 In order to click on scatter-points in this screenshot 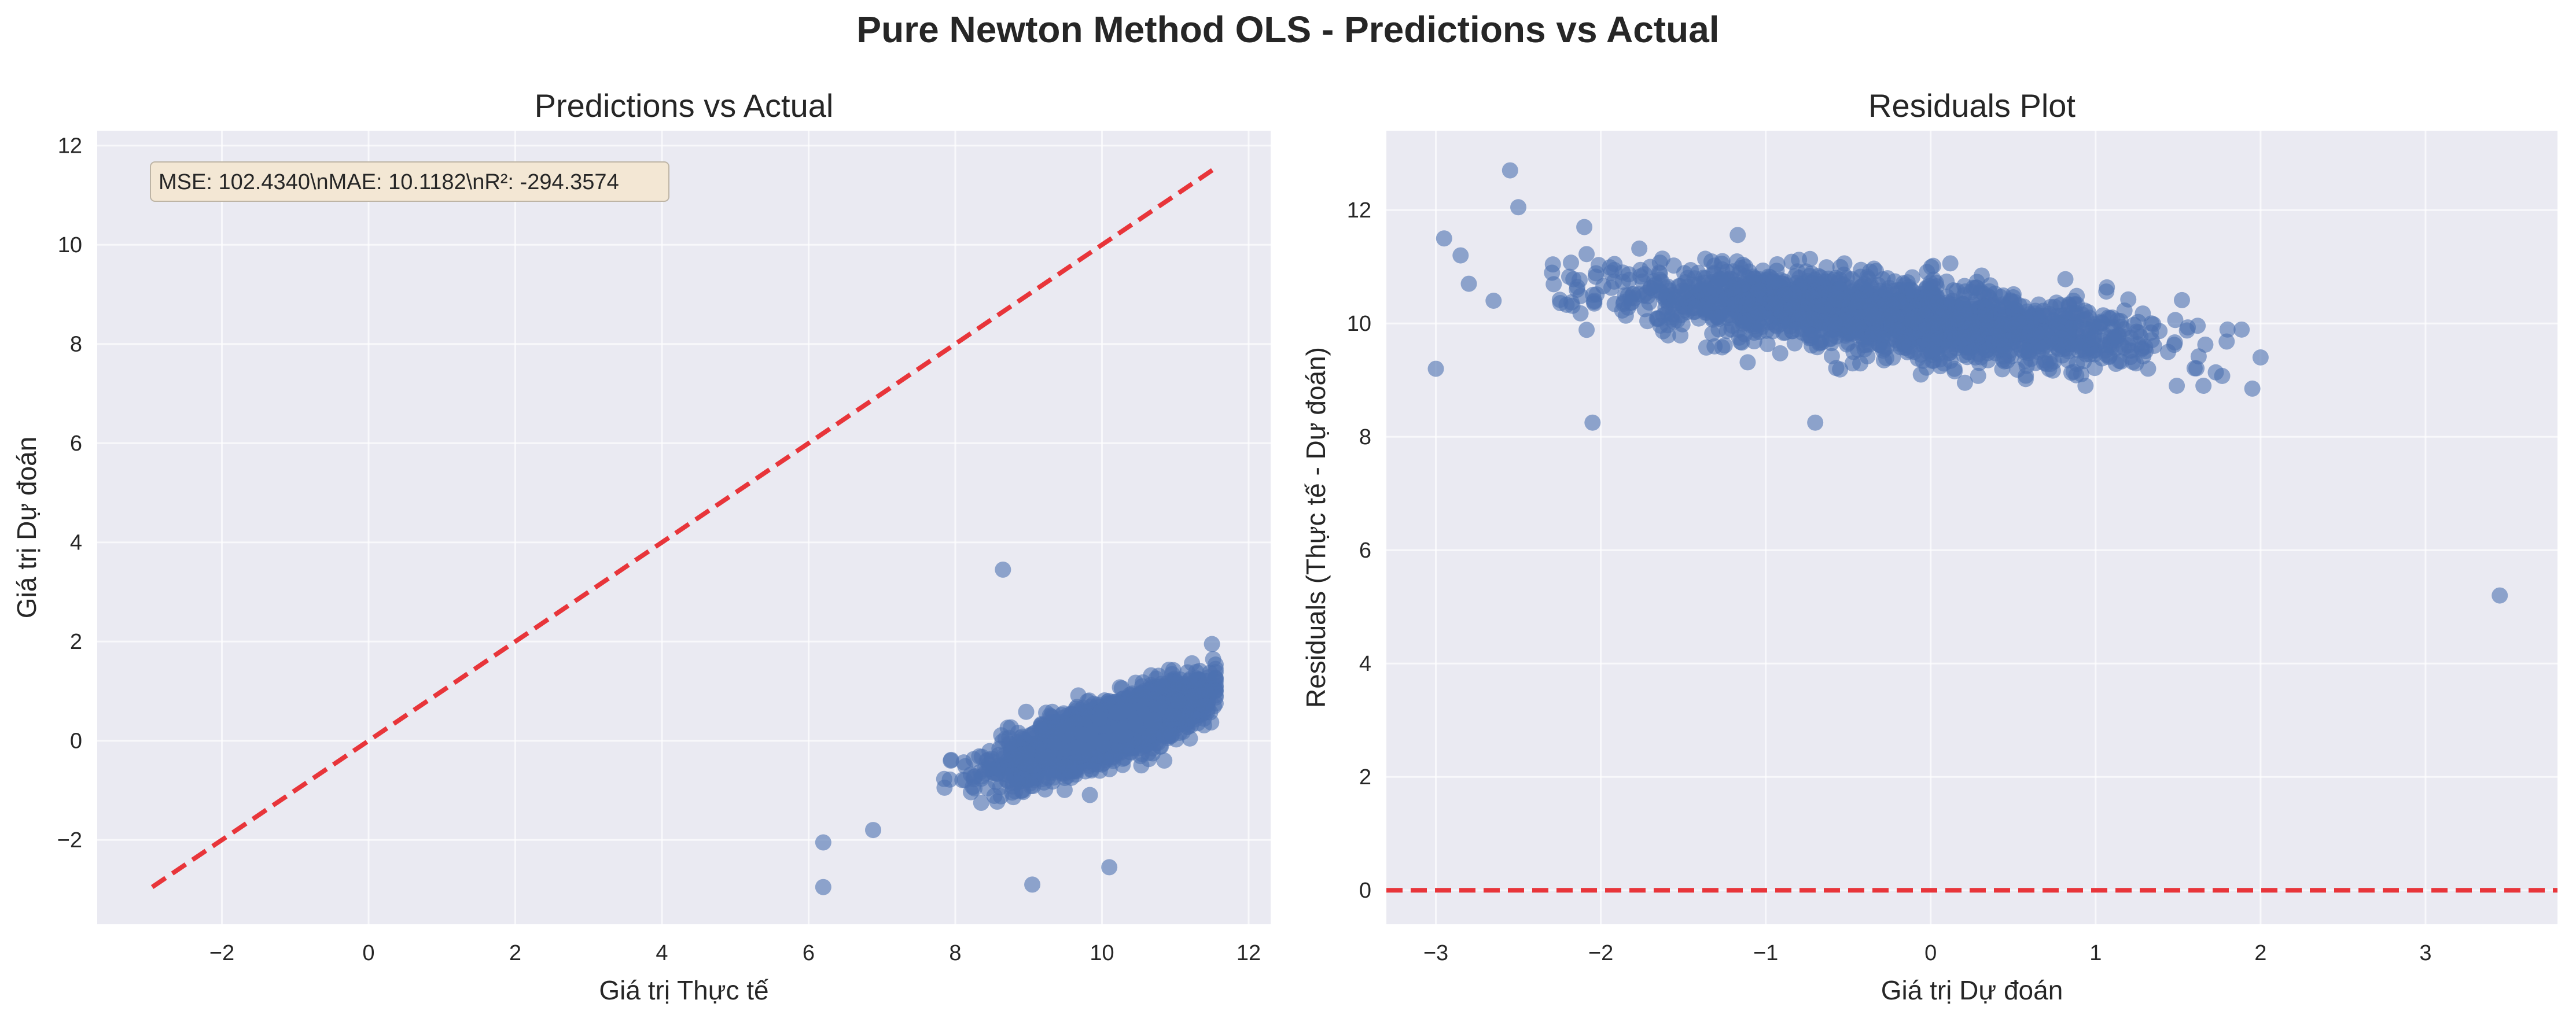, I will do `click(1019, 728)`.